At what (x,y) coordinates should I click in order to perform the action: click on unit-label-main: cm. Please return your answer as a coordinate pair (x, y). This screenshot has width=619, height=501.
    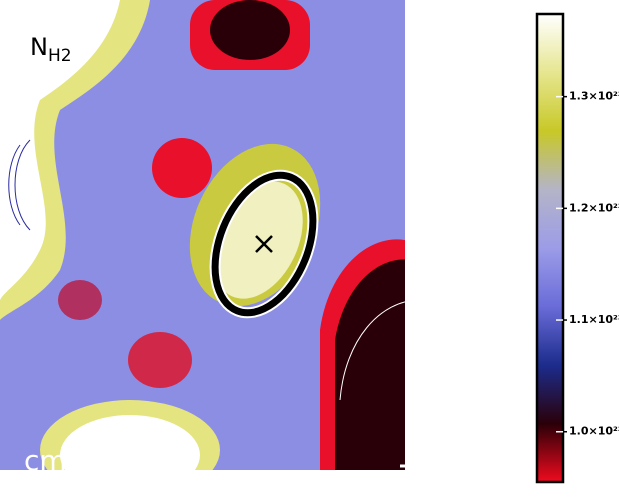
    Looking at the image, I should click on (45, 460).